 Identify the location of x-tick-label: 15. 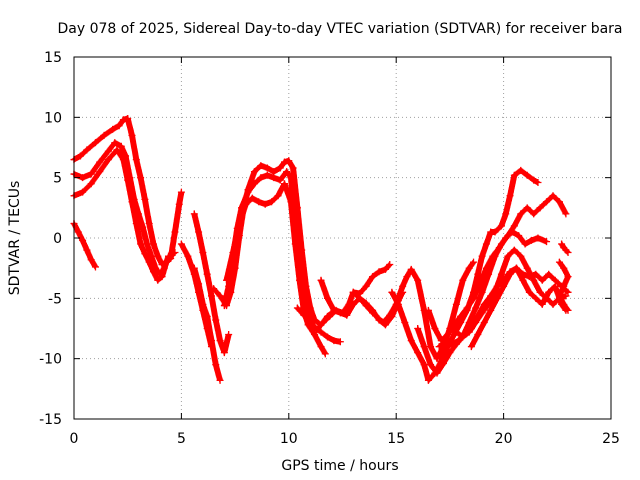
(396, 439).